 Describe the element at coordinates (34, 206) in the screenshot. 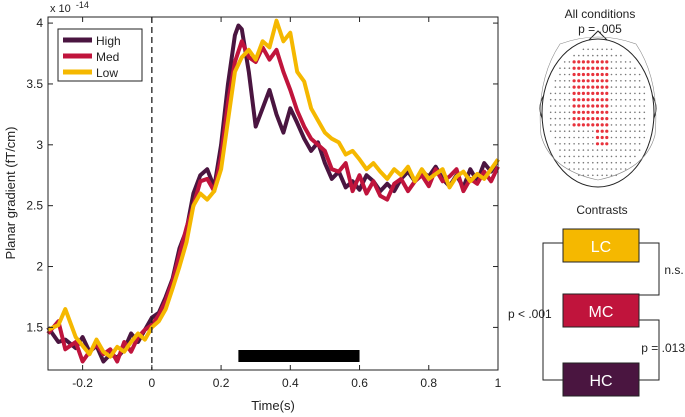

I see `y-tick-label: 2.5` at that location.